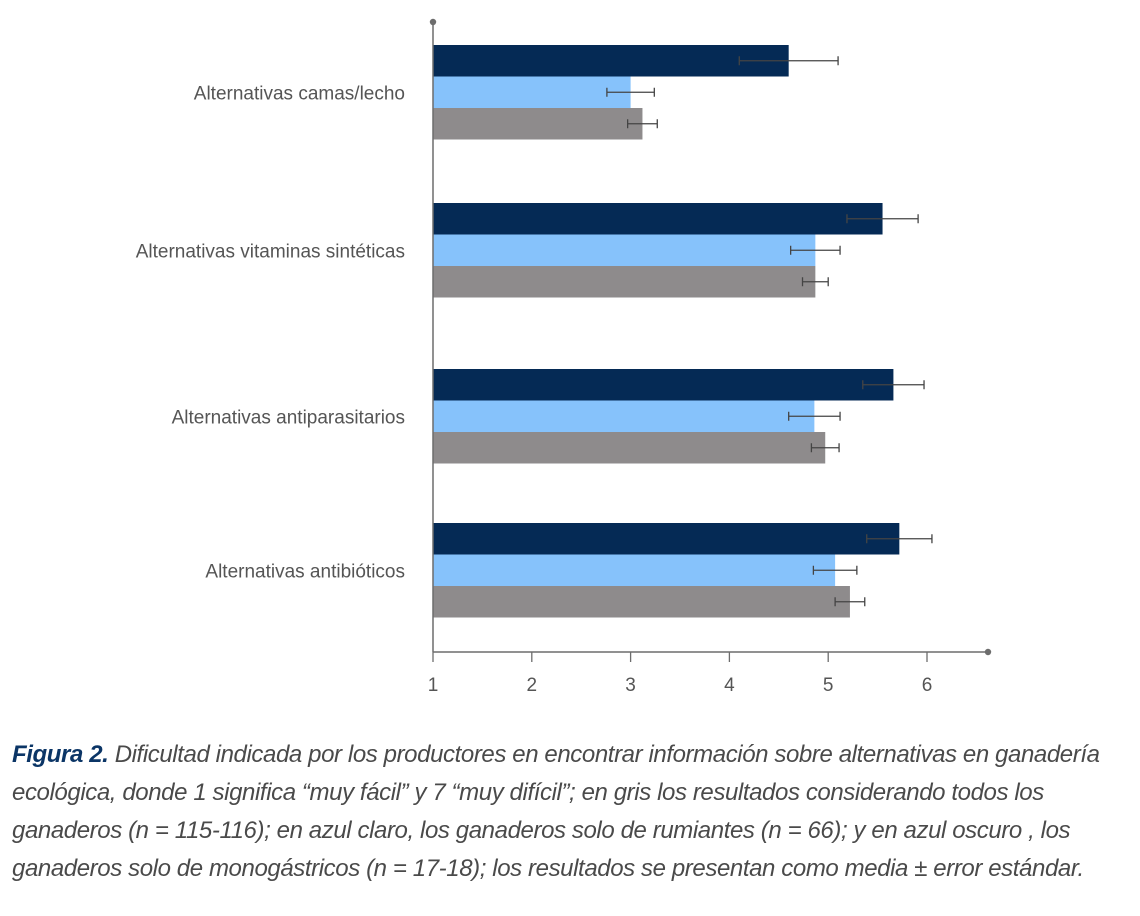  What do you see at coordinates (305, 571) in the screenshot?
I see `category-label: Alternativas antibióticos` at bounding box center [305, 571].